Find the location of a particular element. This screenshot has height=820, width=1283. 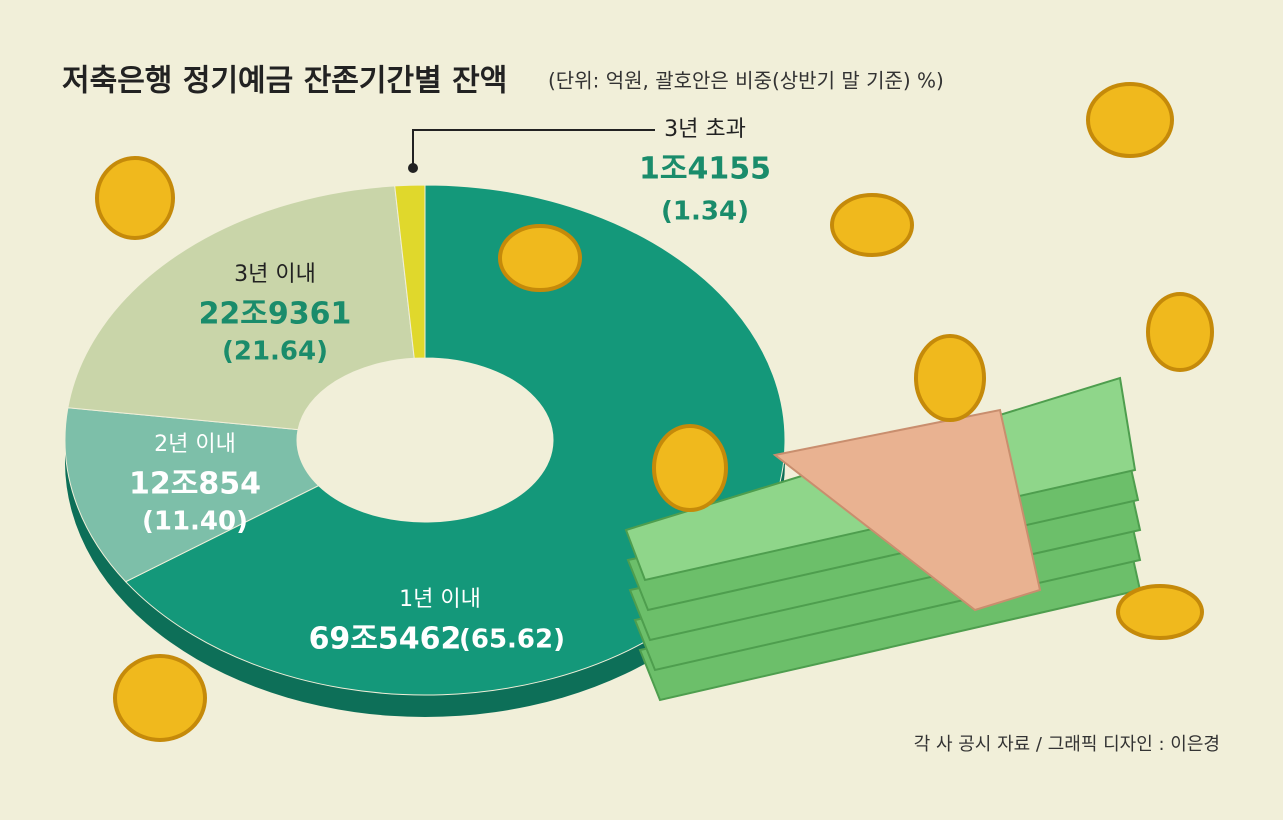

amount-label: 22조9361 is located at coordinates (275, 314).